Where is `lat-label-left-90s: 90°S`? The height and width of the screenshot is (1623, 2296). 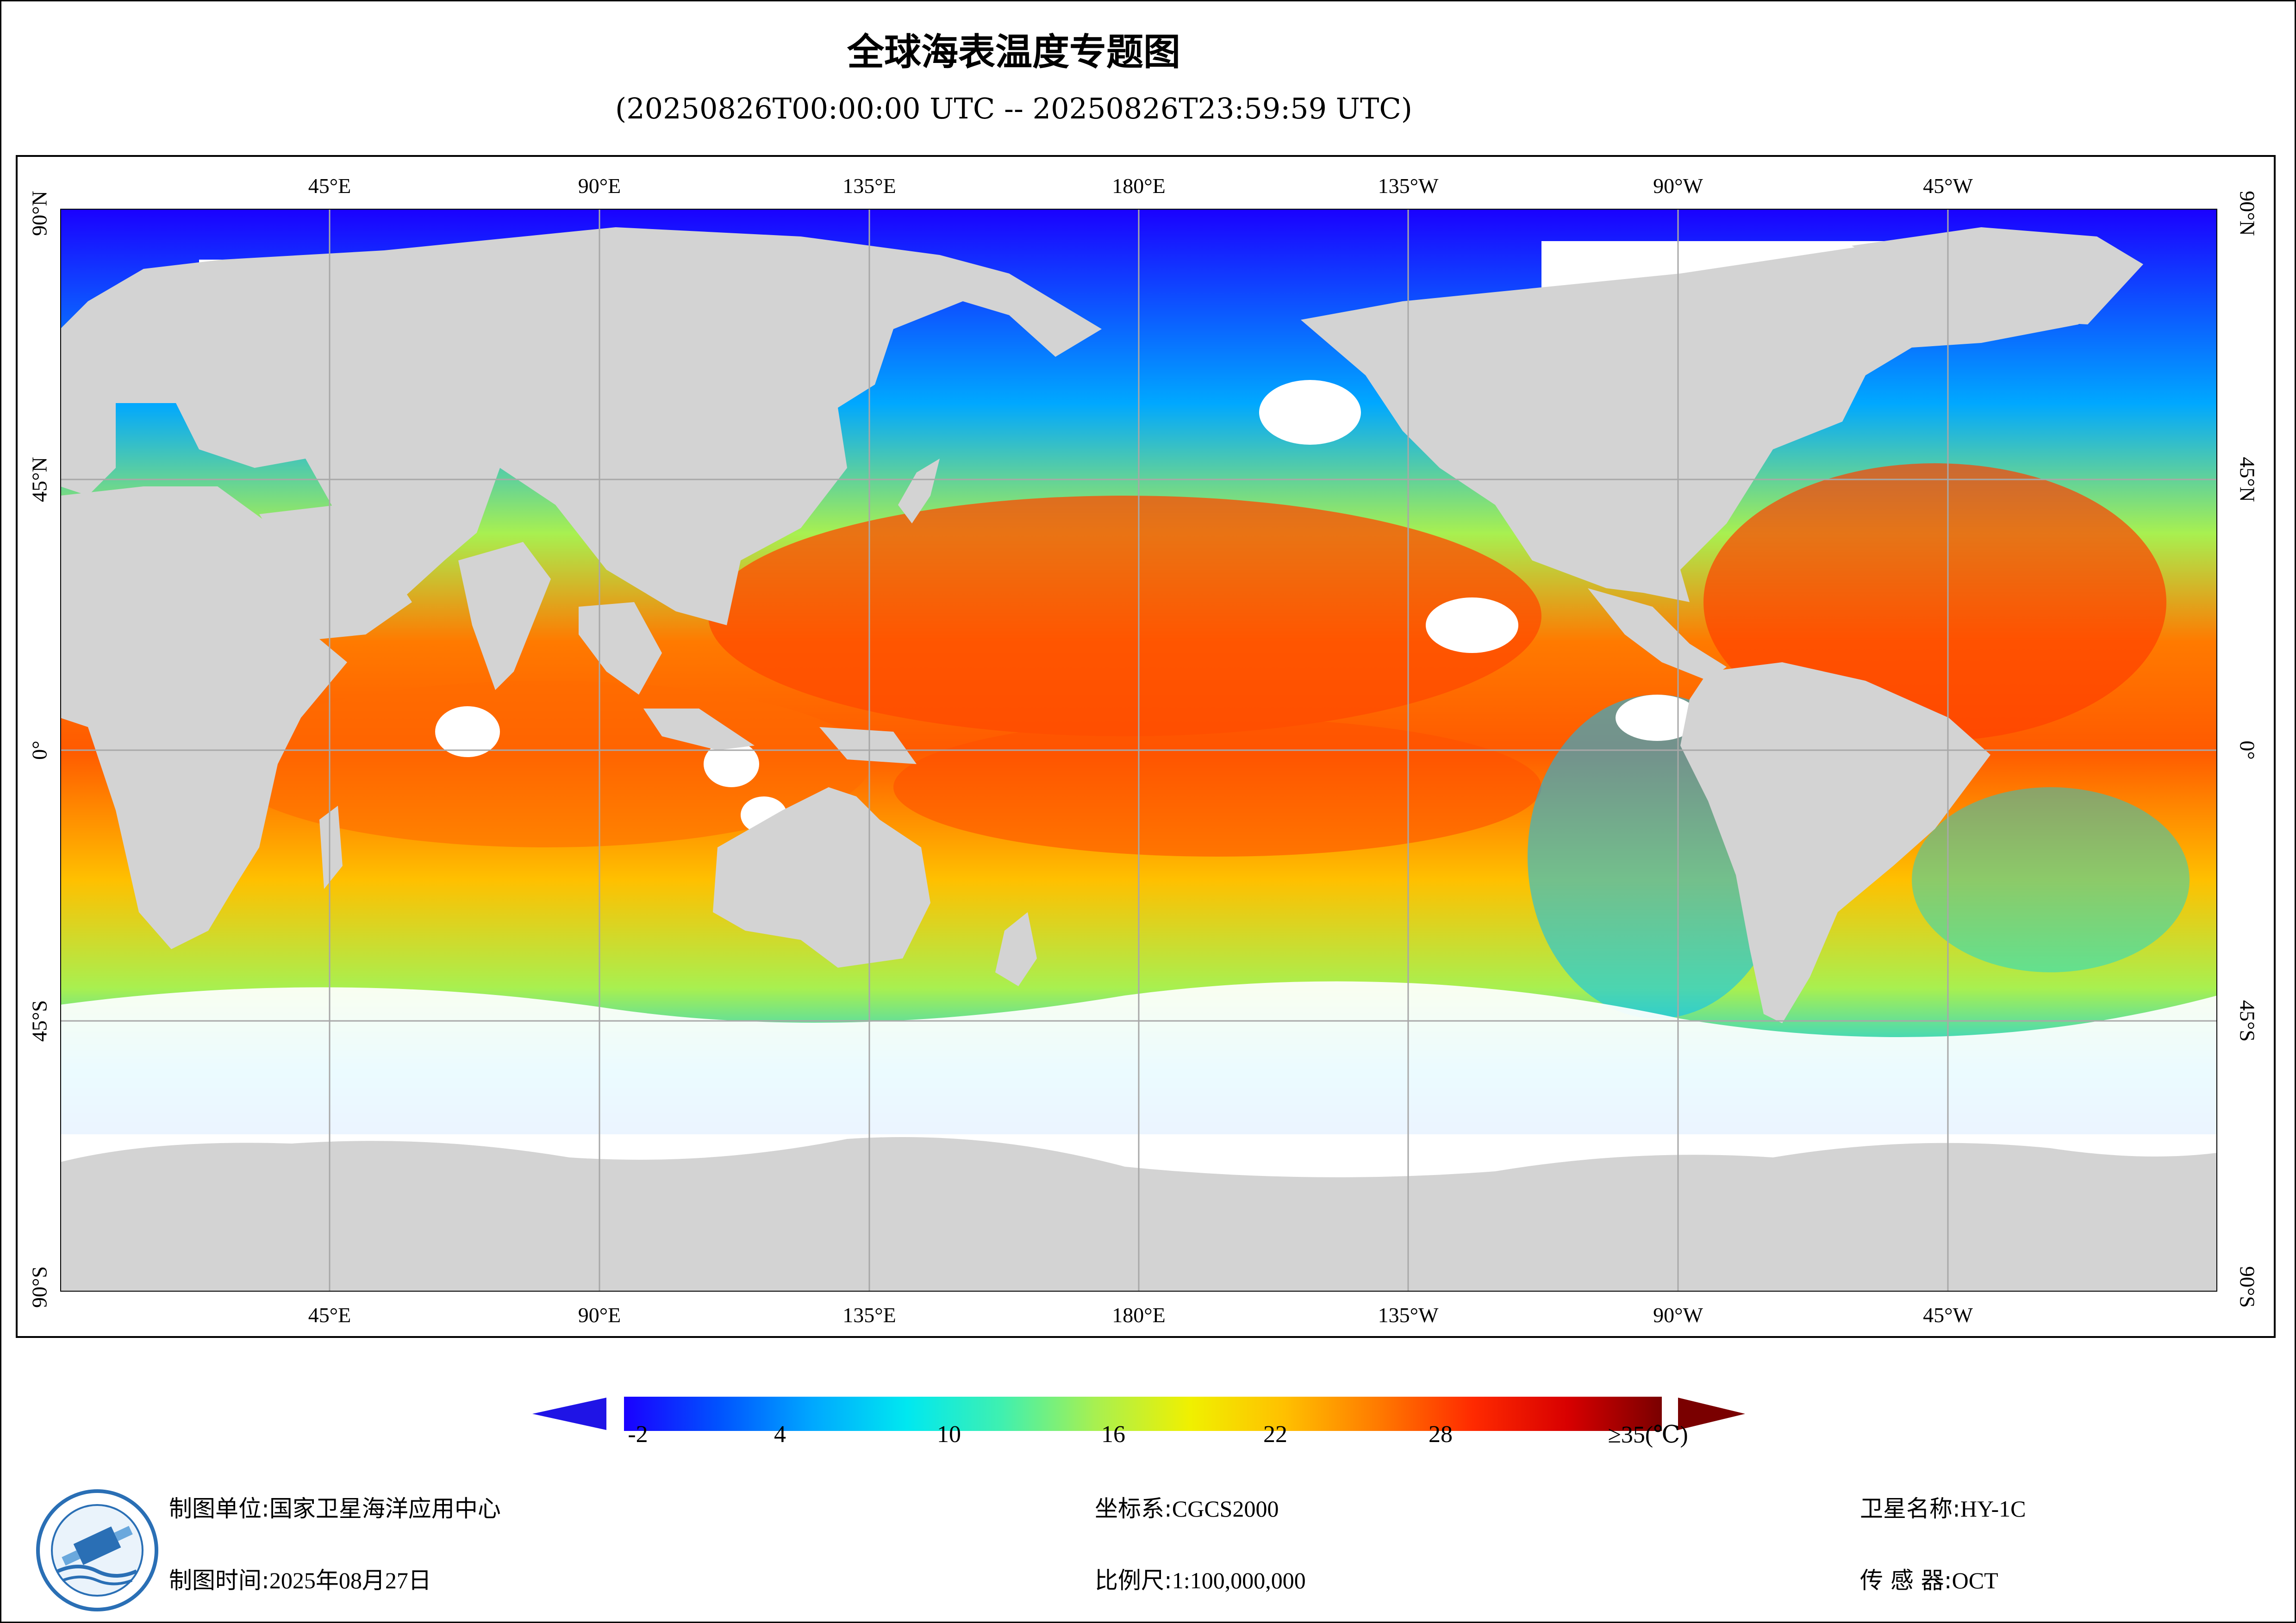 lat-label-left-90s: 90°S is located at coordinates (39, 1287).